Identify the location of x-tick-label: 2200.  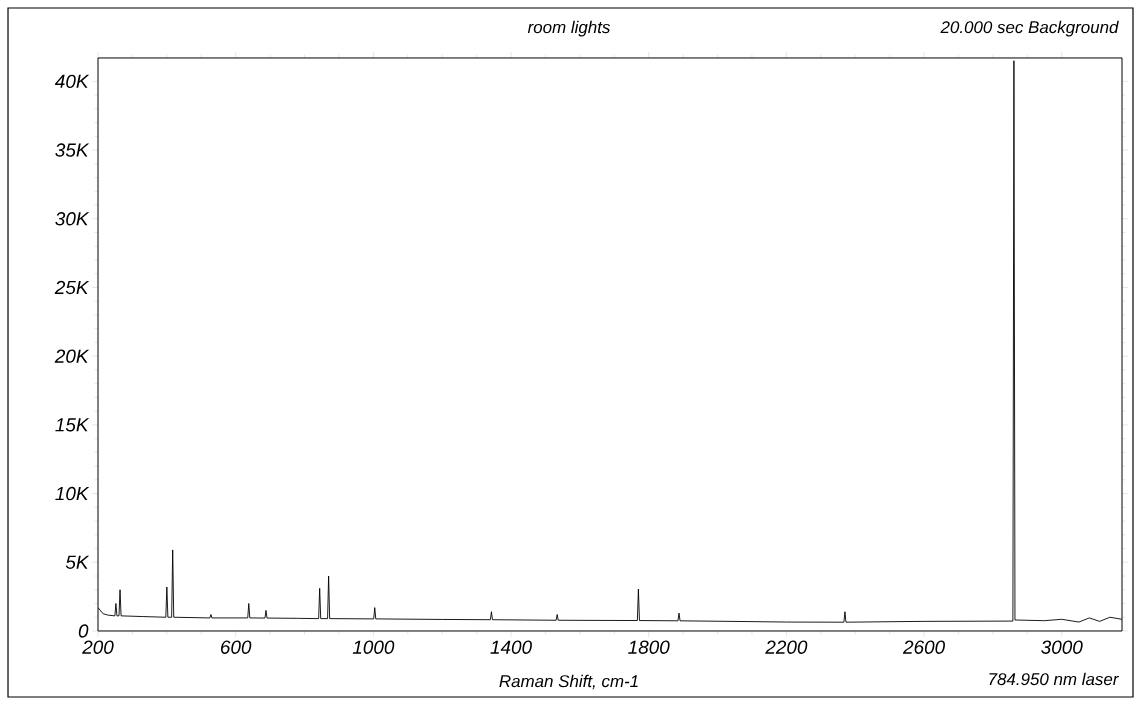
(786, 647).